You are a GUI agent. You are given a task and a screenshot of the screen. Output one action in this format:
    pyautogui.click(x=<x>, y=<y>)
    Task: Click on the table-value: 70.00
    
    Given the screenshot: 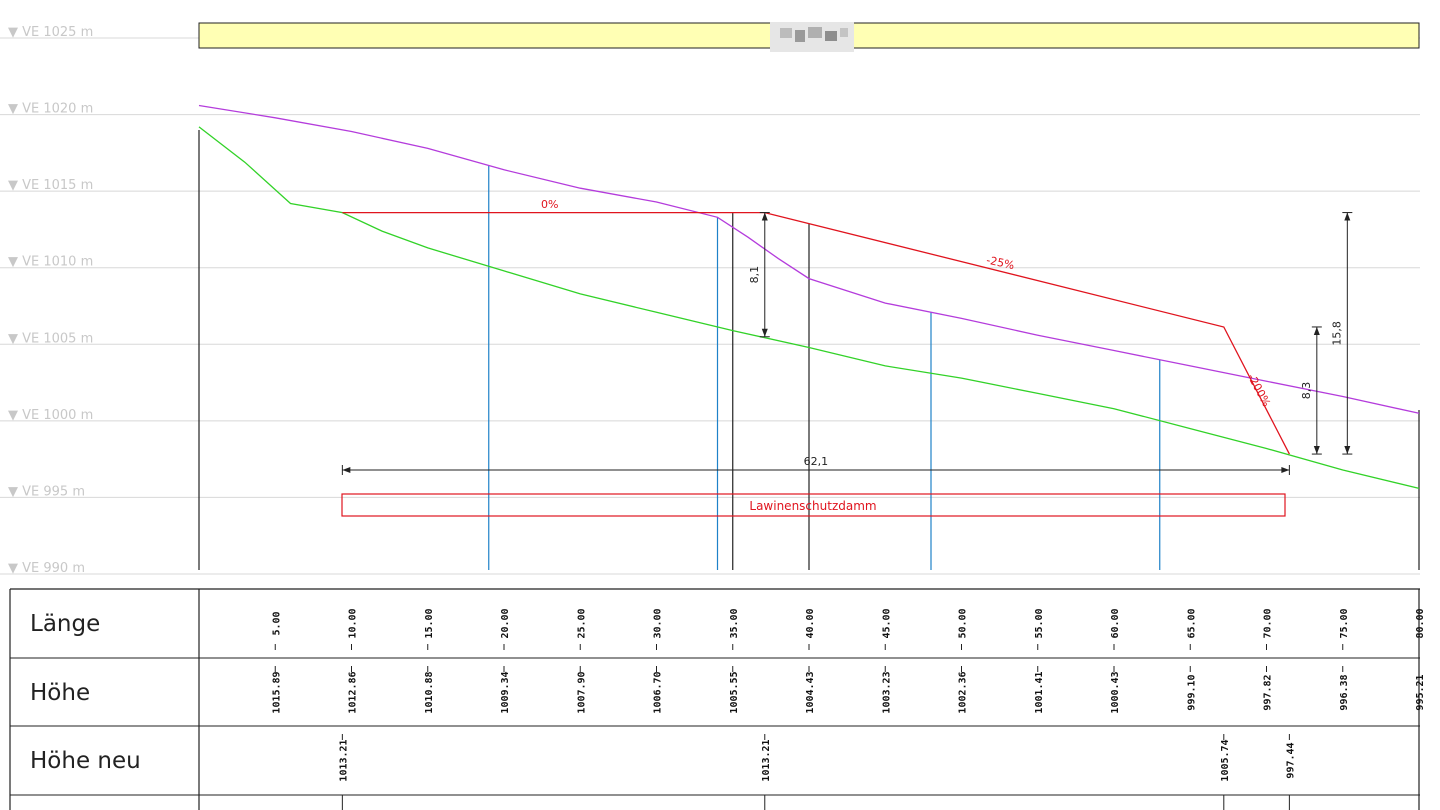 What is the action you would take?
    pyautogui.click(x=1268, y=623)
    